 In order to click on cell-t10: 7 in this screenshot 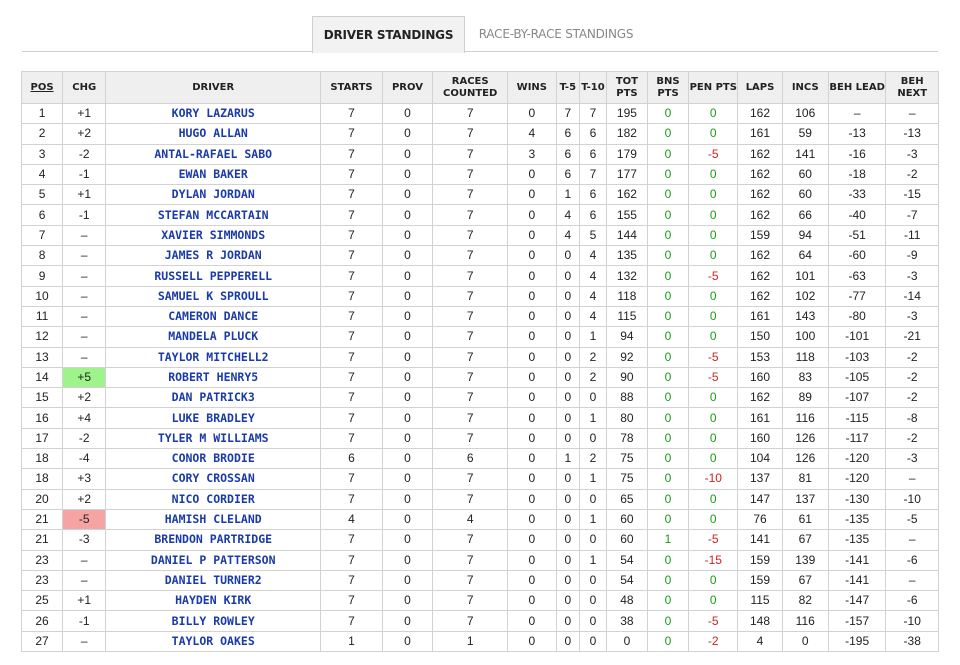, I will do `click(593, 113)`.